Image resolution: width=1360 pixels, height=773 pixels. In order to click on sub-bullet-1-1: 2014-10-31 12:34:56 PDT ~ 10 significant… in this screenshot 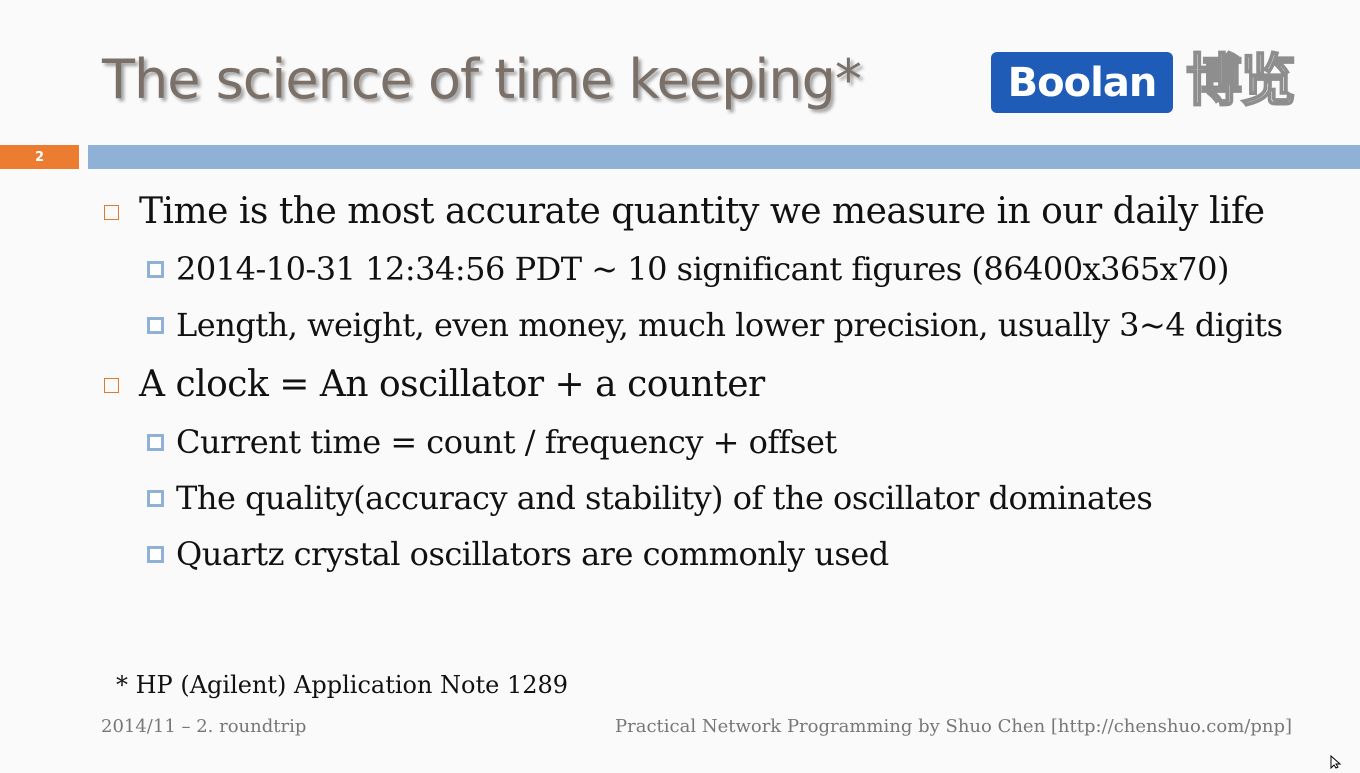, I will do `click(688, 269)`.